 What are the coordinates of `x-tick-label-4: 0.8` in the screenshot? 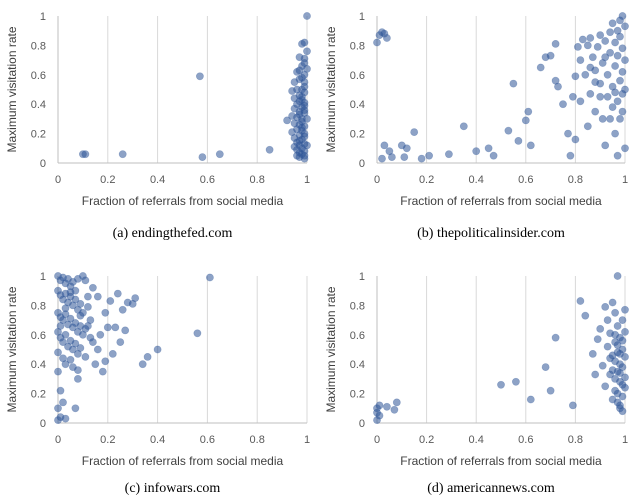 It's located at (575, 440).